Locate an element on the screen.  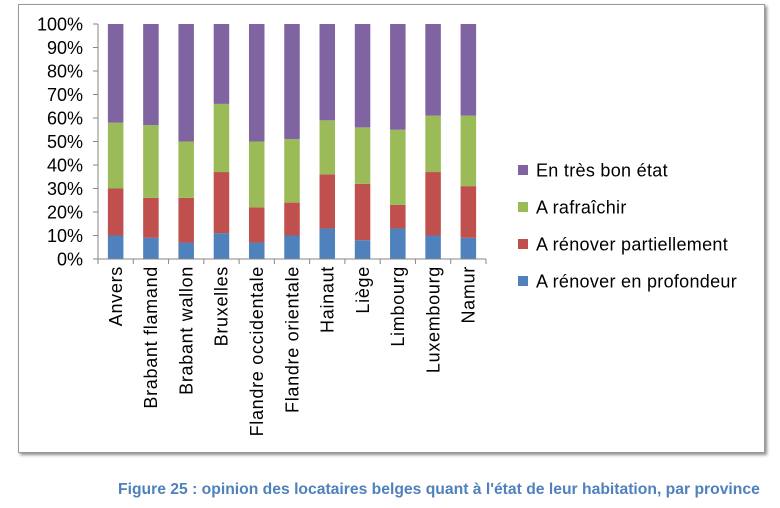
x-tick-label-anvers: Anvers is located at coordinates (116, 296).